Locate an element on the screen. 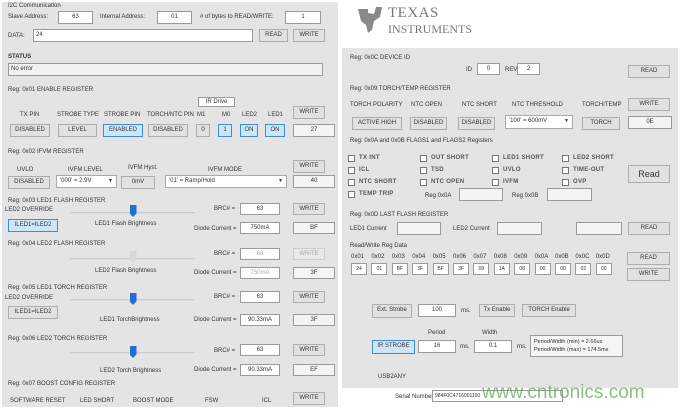  reg05-override-button: ILED1=ILED2 is located at coordinates (33, 312).